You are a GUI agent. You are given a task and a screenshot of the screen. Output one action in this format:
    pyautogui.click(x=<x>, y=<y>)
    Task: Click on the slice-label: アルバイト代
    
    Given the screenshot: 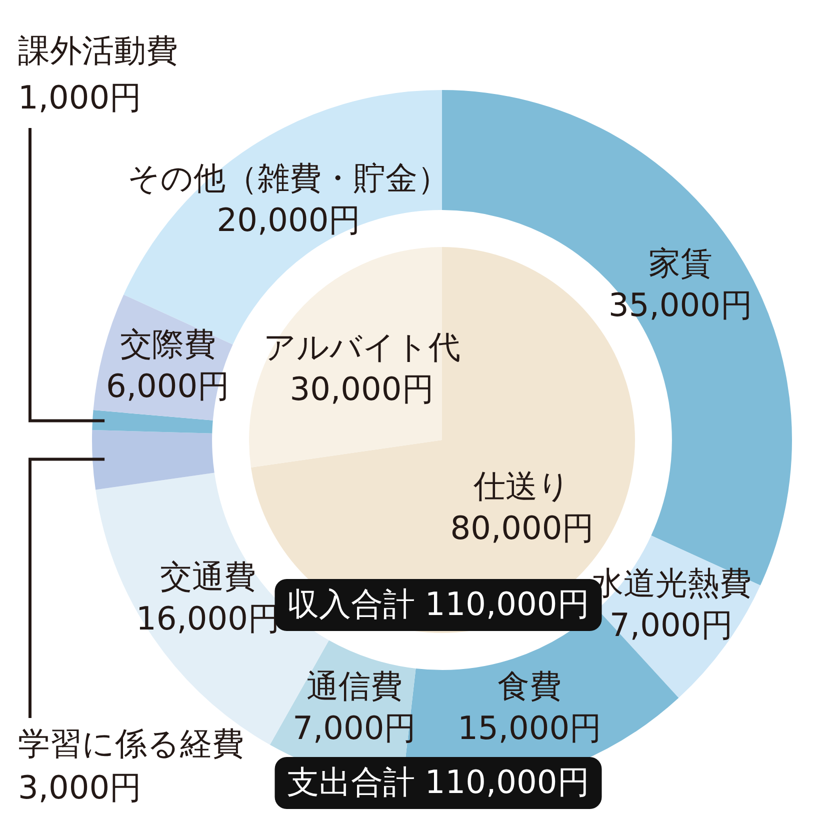 What is the action you would take?
    pyautogui.click(x=361, y=347)
    